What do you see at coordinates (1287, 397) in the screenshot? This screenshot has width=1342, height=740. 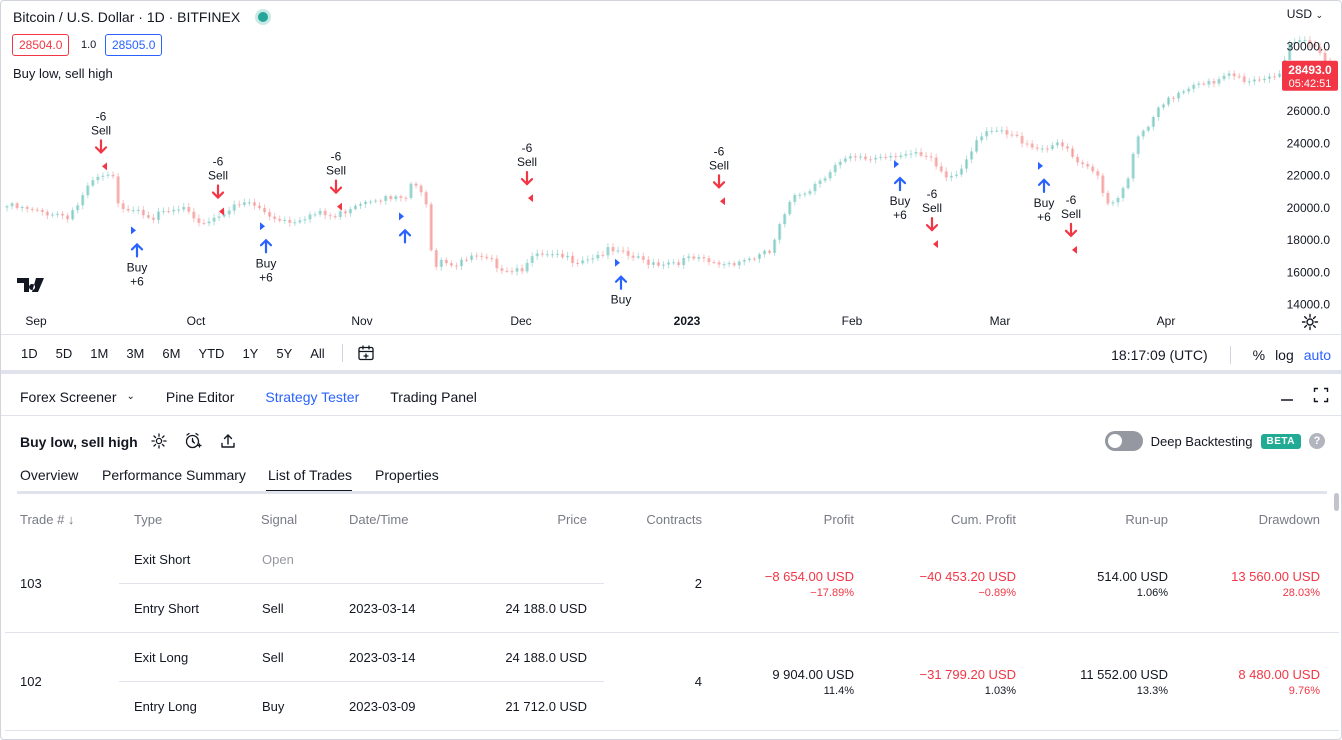 I see `minimize-panel-icon` at bounding box center [1287, 397].